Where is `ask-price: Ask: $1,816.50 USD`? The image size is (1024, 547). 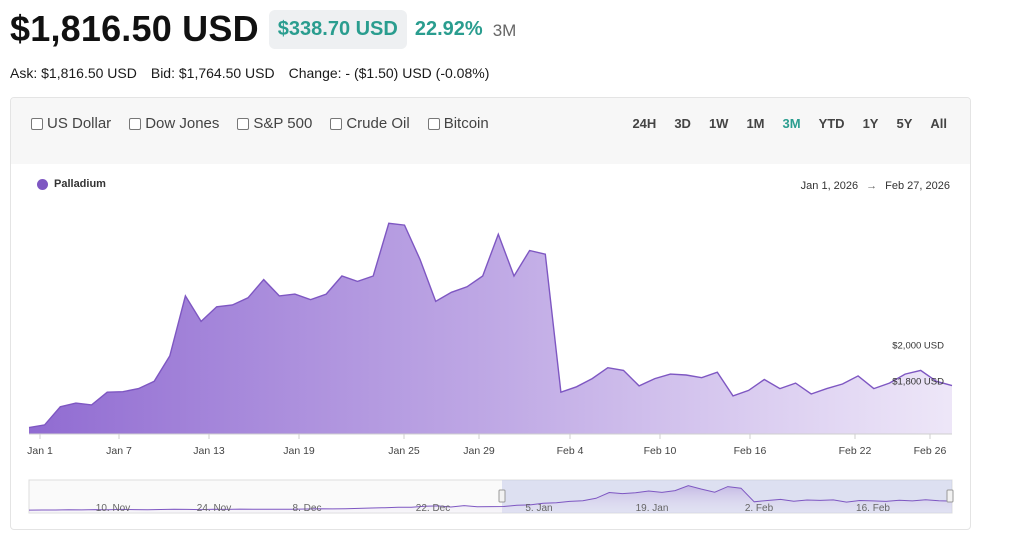
ask-price: Ask: $1,816.50 USD is located at coordinates (73, 73).